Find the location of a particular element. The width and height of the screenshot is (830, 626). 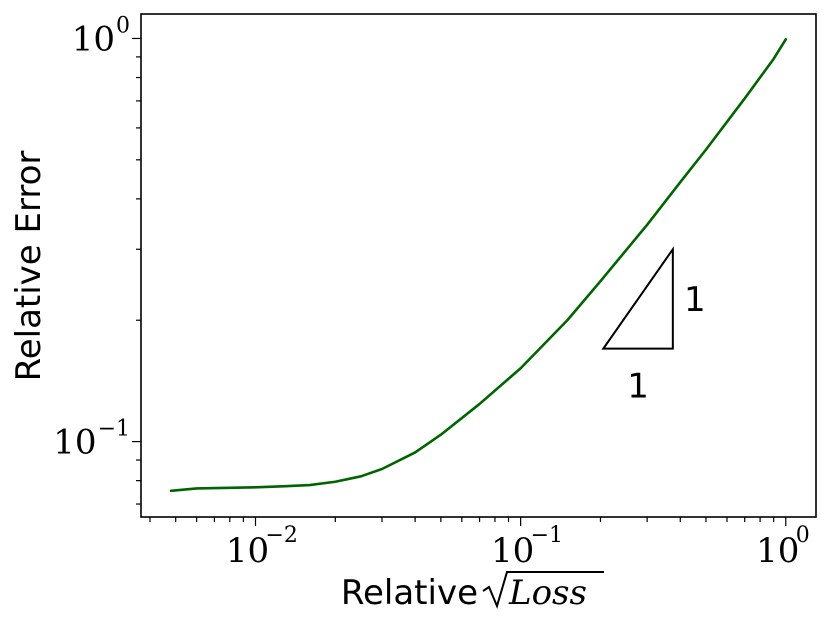

x-axis-label: Relative Loss is located at coordinates (472, 592).